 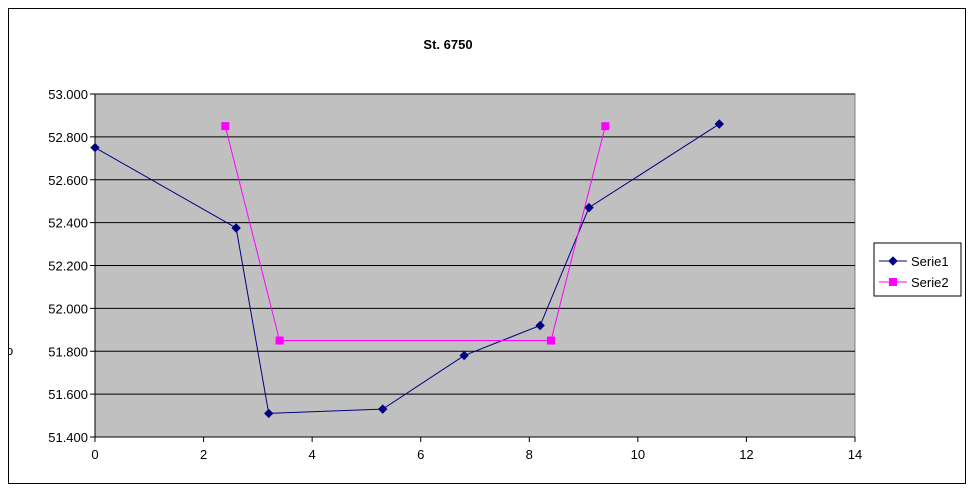 What do you see at coordinates (68, 394) in the screenshot?
I see `y-tick-label: 51.600` at bounding box center [68, 394].